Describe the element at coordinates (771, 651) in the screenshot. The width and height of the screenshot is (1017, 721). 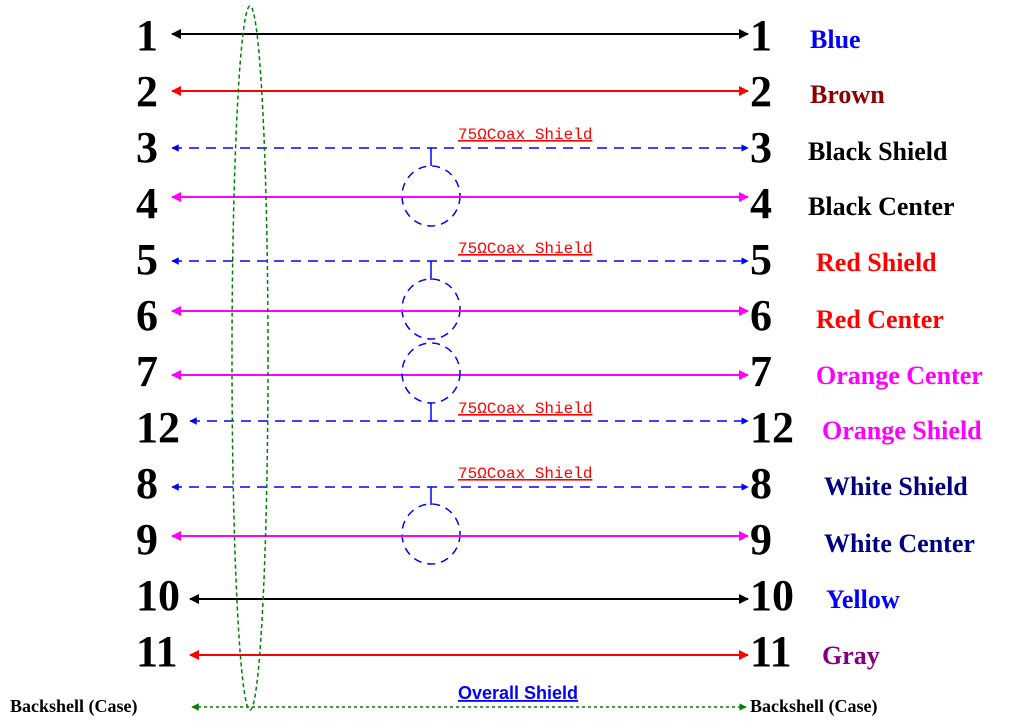
I see `right-pin-11: 11` at that location.